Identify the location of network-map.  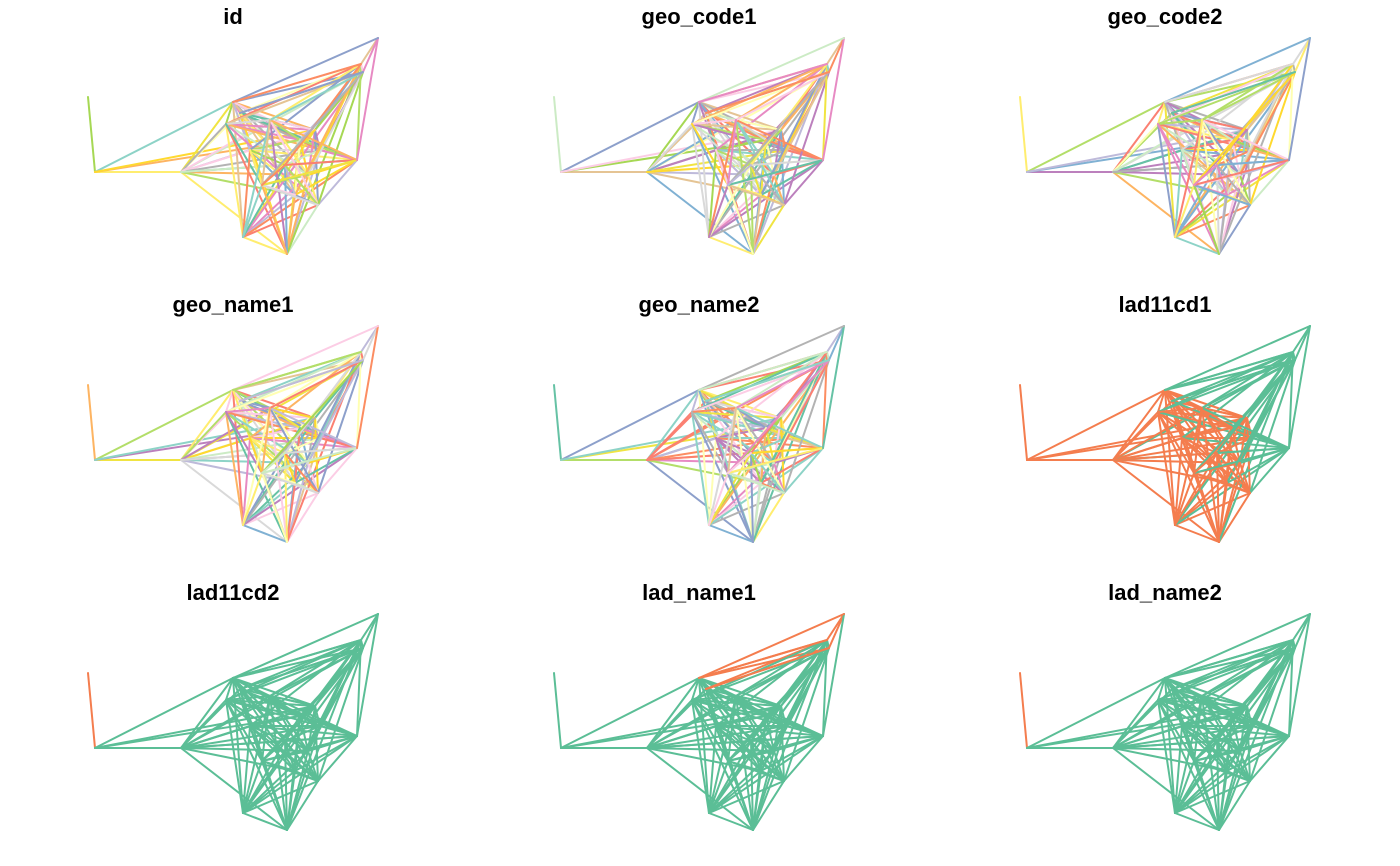
(233, 722).